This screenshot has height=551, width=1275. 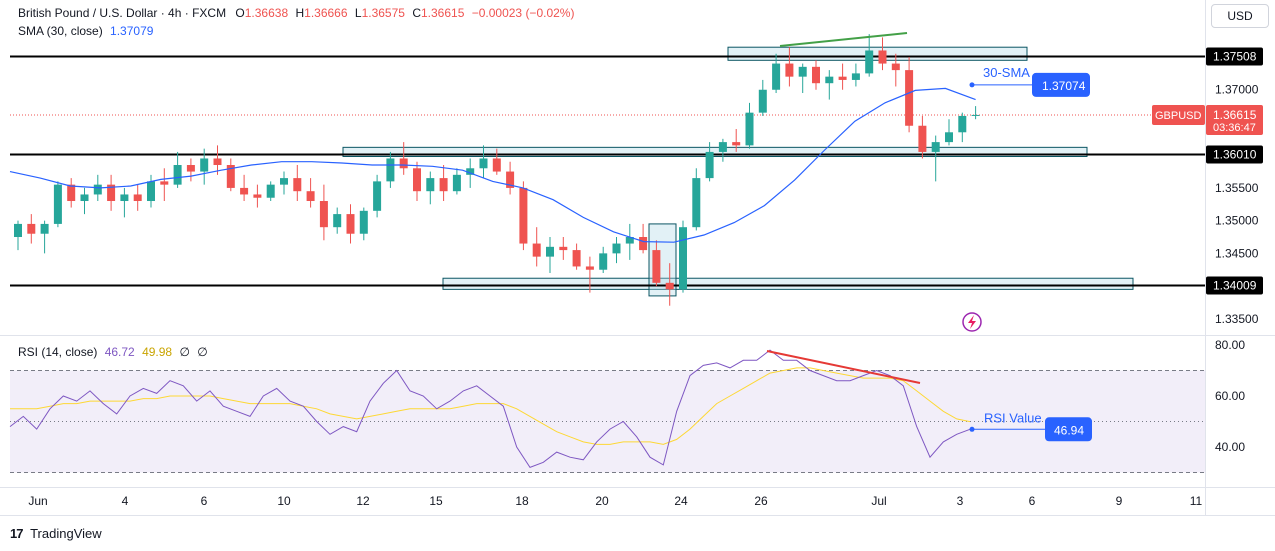 I want to click on level-tag-text-1: 1.36010, so click(x=1235, y=155).